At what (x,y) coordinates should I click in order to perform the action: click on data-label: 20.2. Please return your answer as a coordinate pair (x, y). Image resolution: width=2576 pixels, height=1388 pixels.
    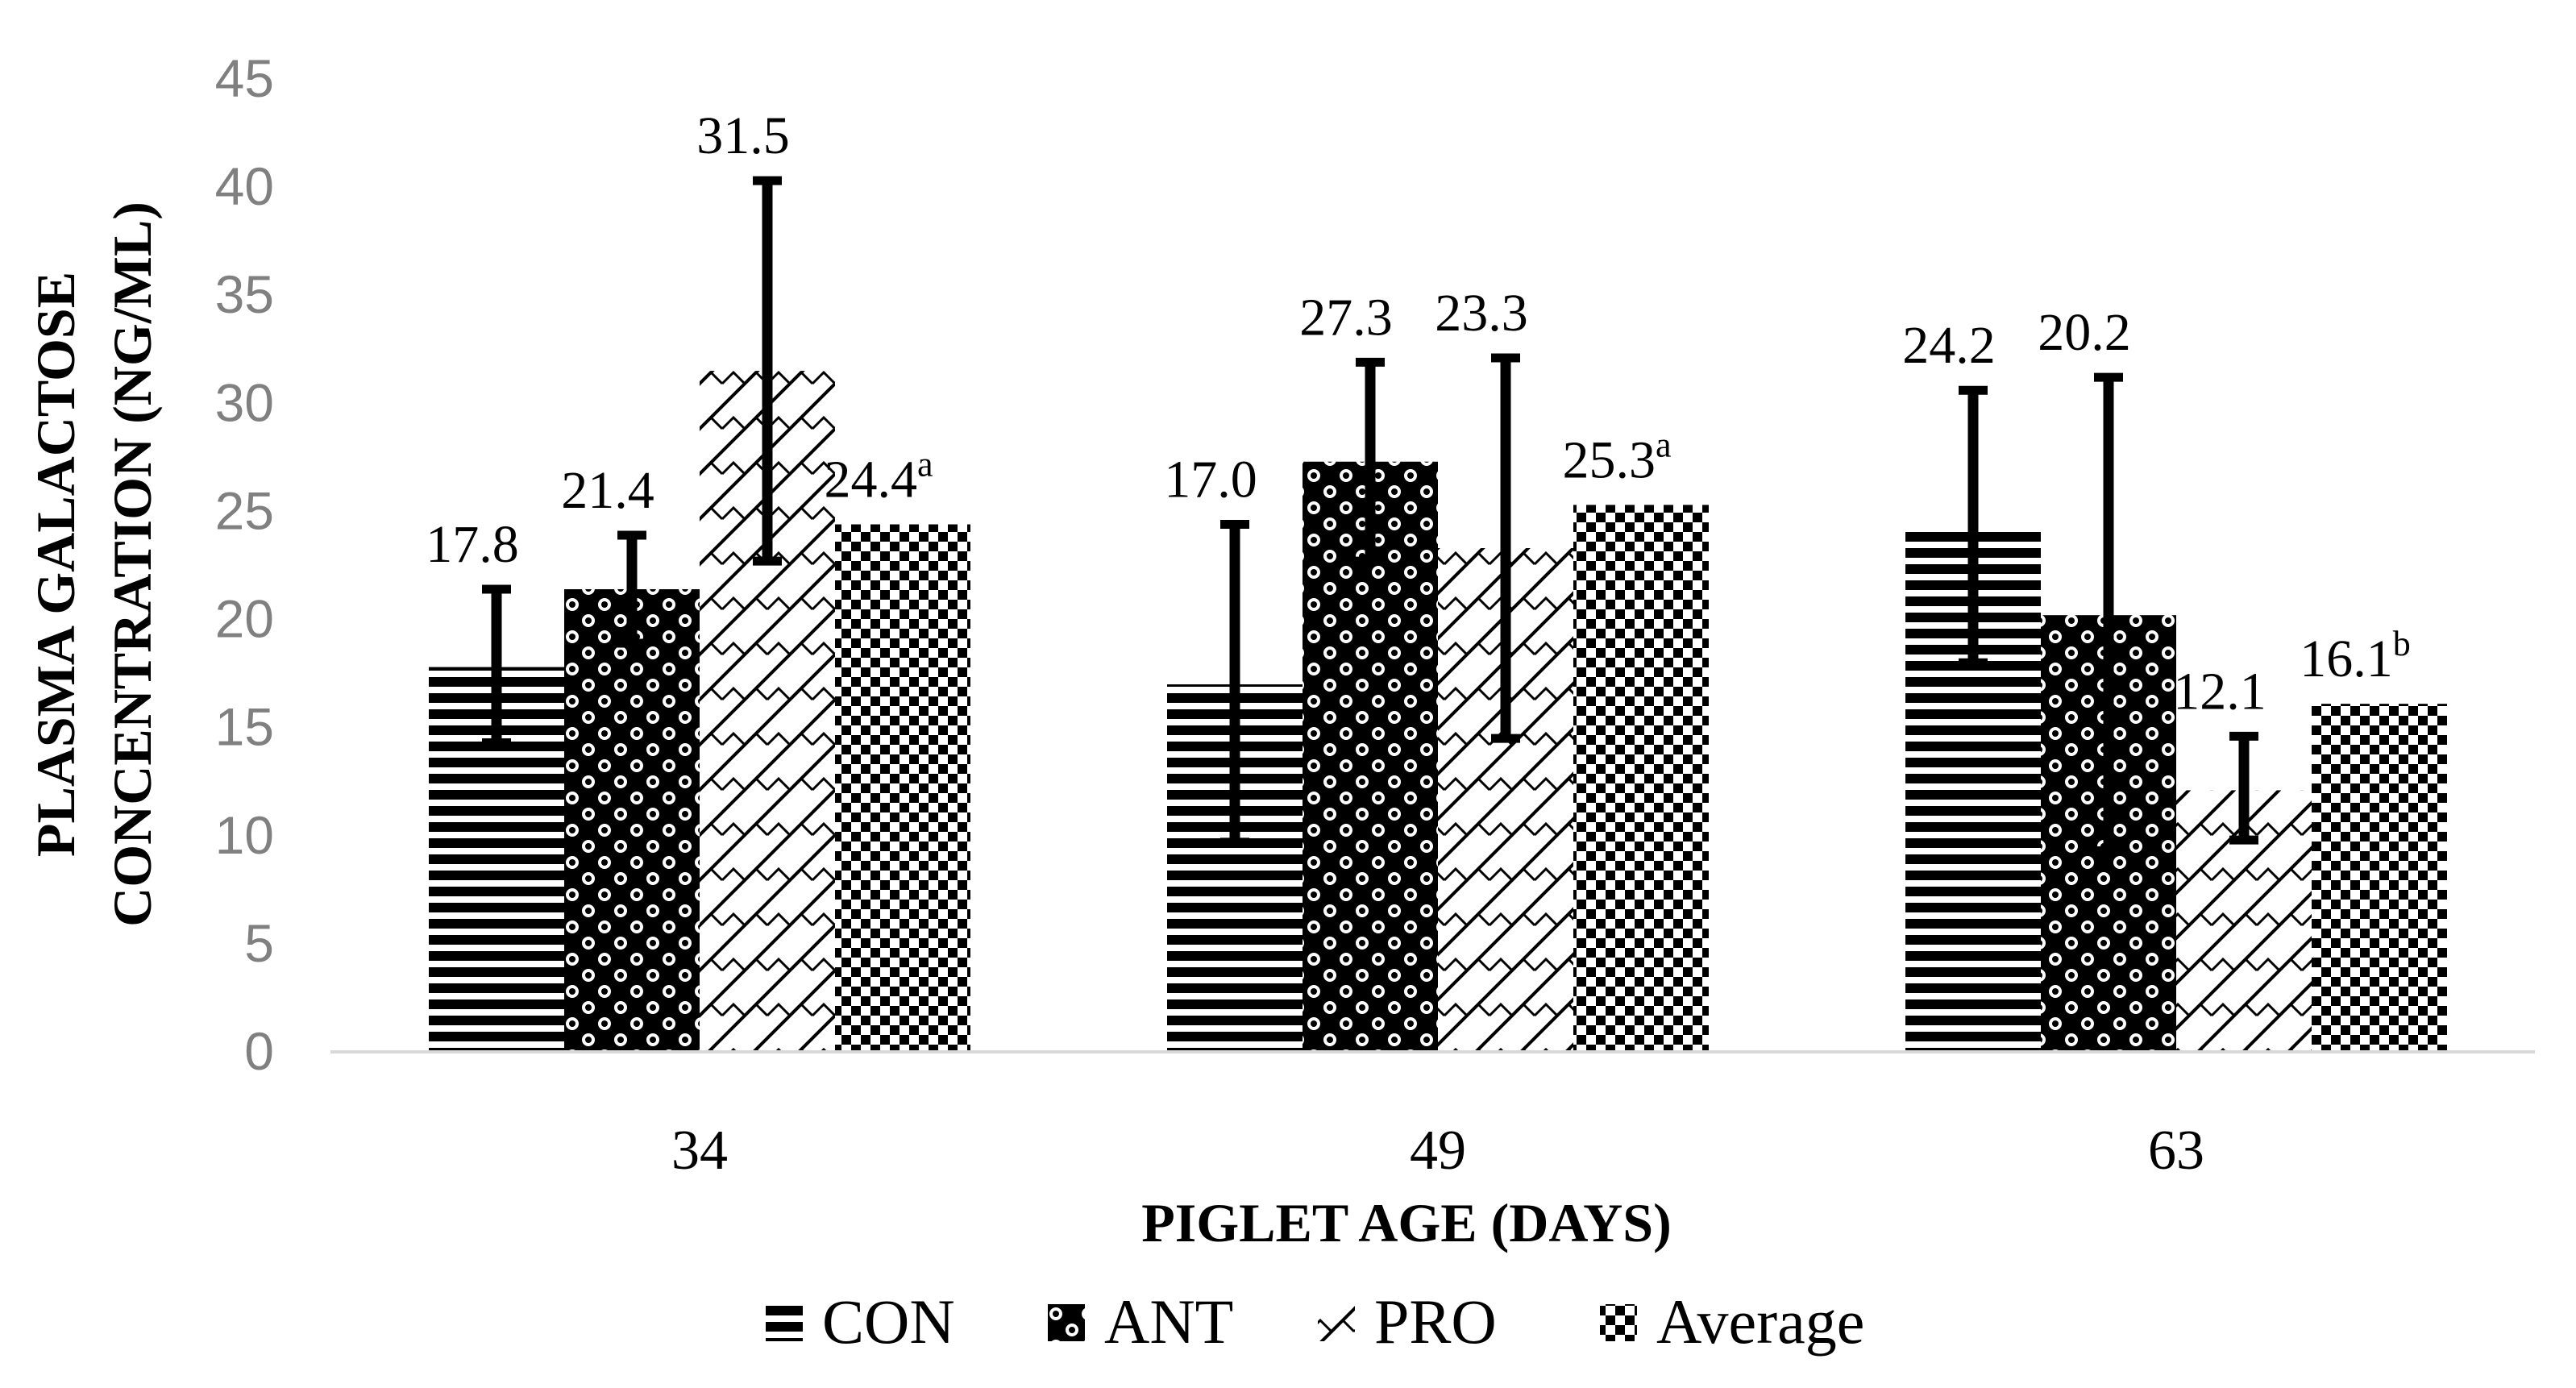
    Looking at the image, I should click on (2084, 332).